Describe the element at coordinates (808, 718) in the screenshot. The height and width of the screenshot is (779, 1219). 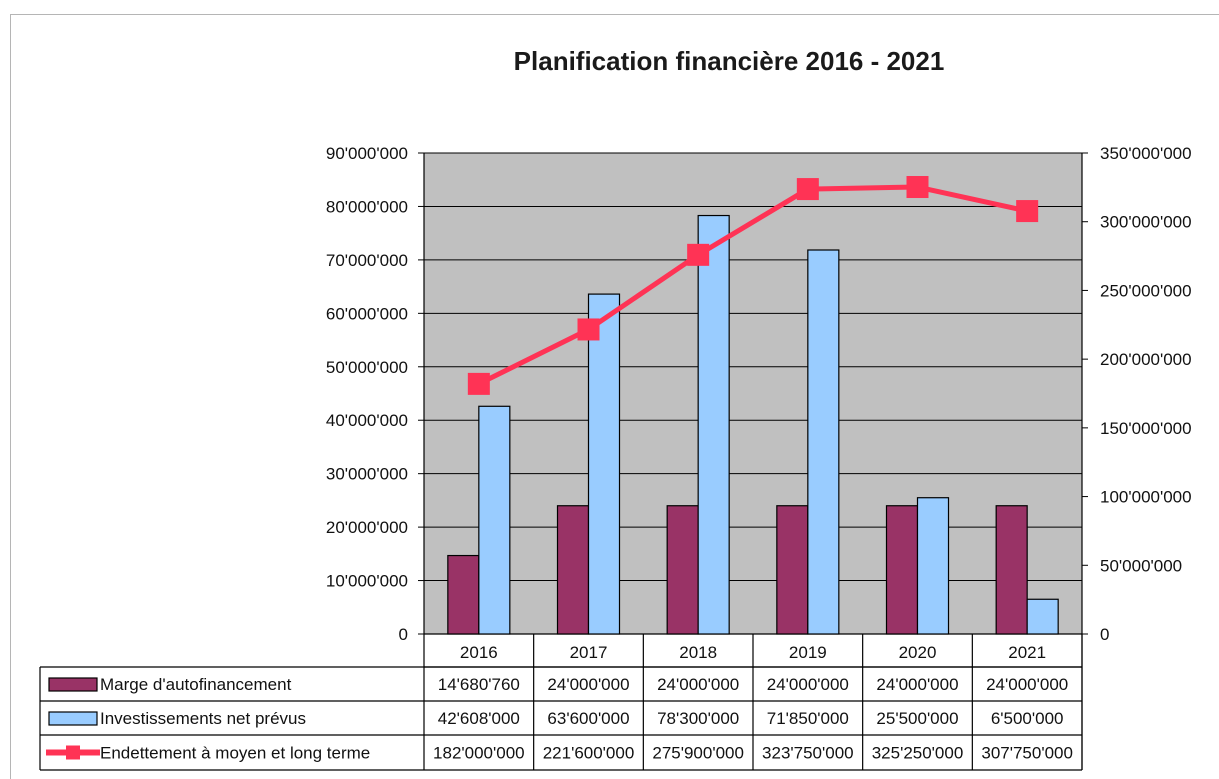
I see `table-cell: 71'850'000` at that location.